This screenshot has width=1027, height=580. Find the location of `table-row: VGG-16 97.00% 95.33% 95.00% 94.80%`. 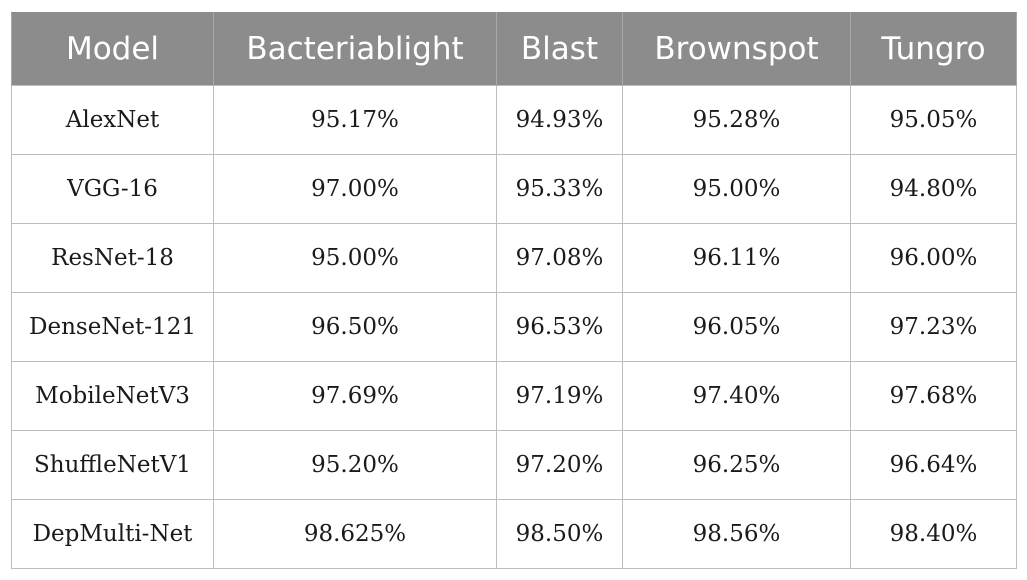

table-row: VGG-16 97.00% 95.33% 95.00% 94.80% is located at coordinates (514, 189).